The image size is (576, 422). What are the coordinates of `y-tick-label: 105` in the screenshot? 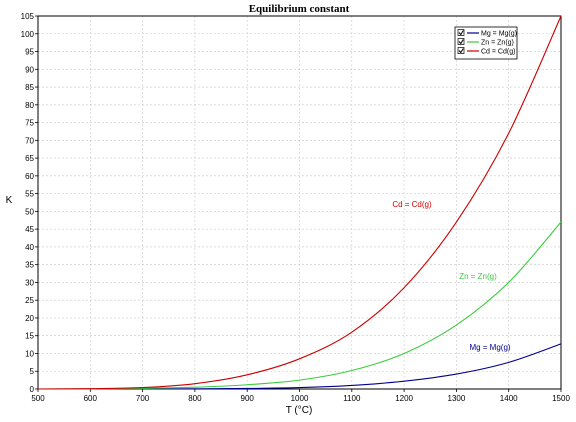 It's located at (28, 16).